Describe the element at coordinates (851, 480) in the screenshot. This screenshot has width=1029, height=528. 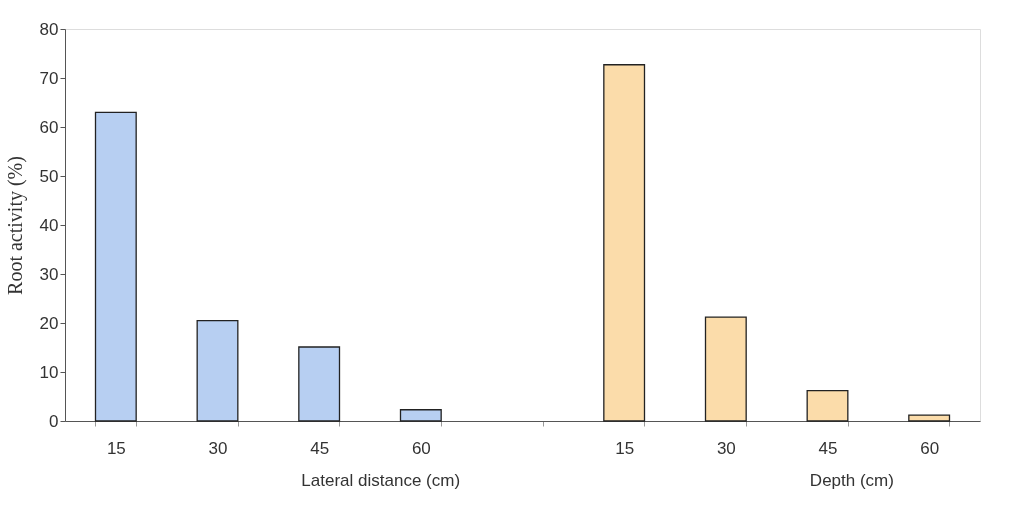
I see `text: Depth (cm)` at that location.